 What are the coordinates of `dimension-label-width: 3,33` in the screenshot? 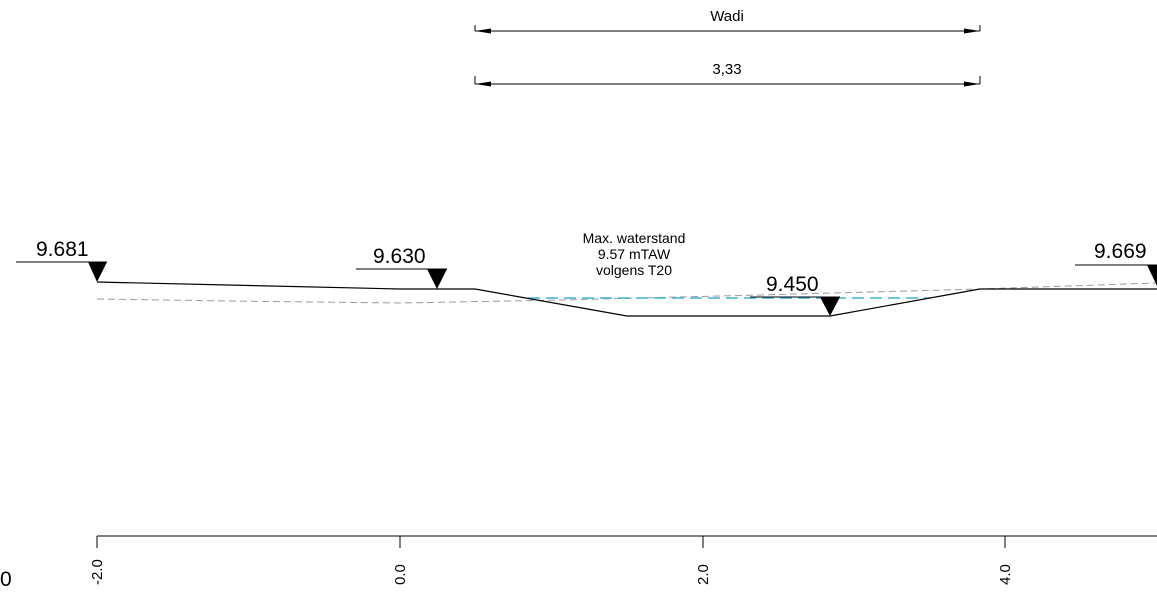 It's located at (726, 69).